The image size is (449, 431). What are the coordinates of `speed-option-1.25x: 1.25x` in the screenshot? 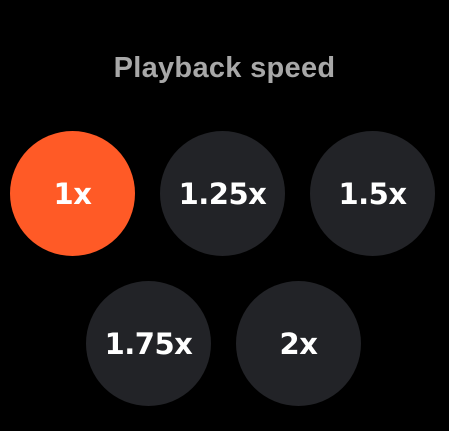 It's located at (222, 193).